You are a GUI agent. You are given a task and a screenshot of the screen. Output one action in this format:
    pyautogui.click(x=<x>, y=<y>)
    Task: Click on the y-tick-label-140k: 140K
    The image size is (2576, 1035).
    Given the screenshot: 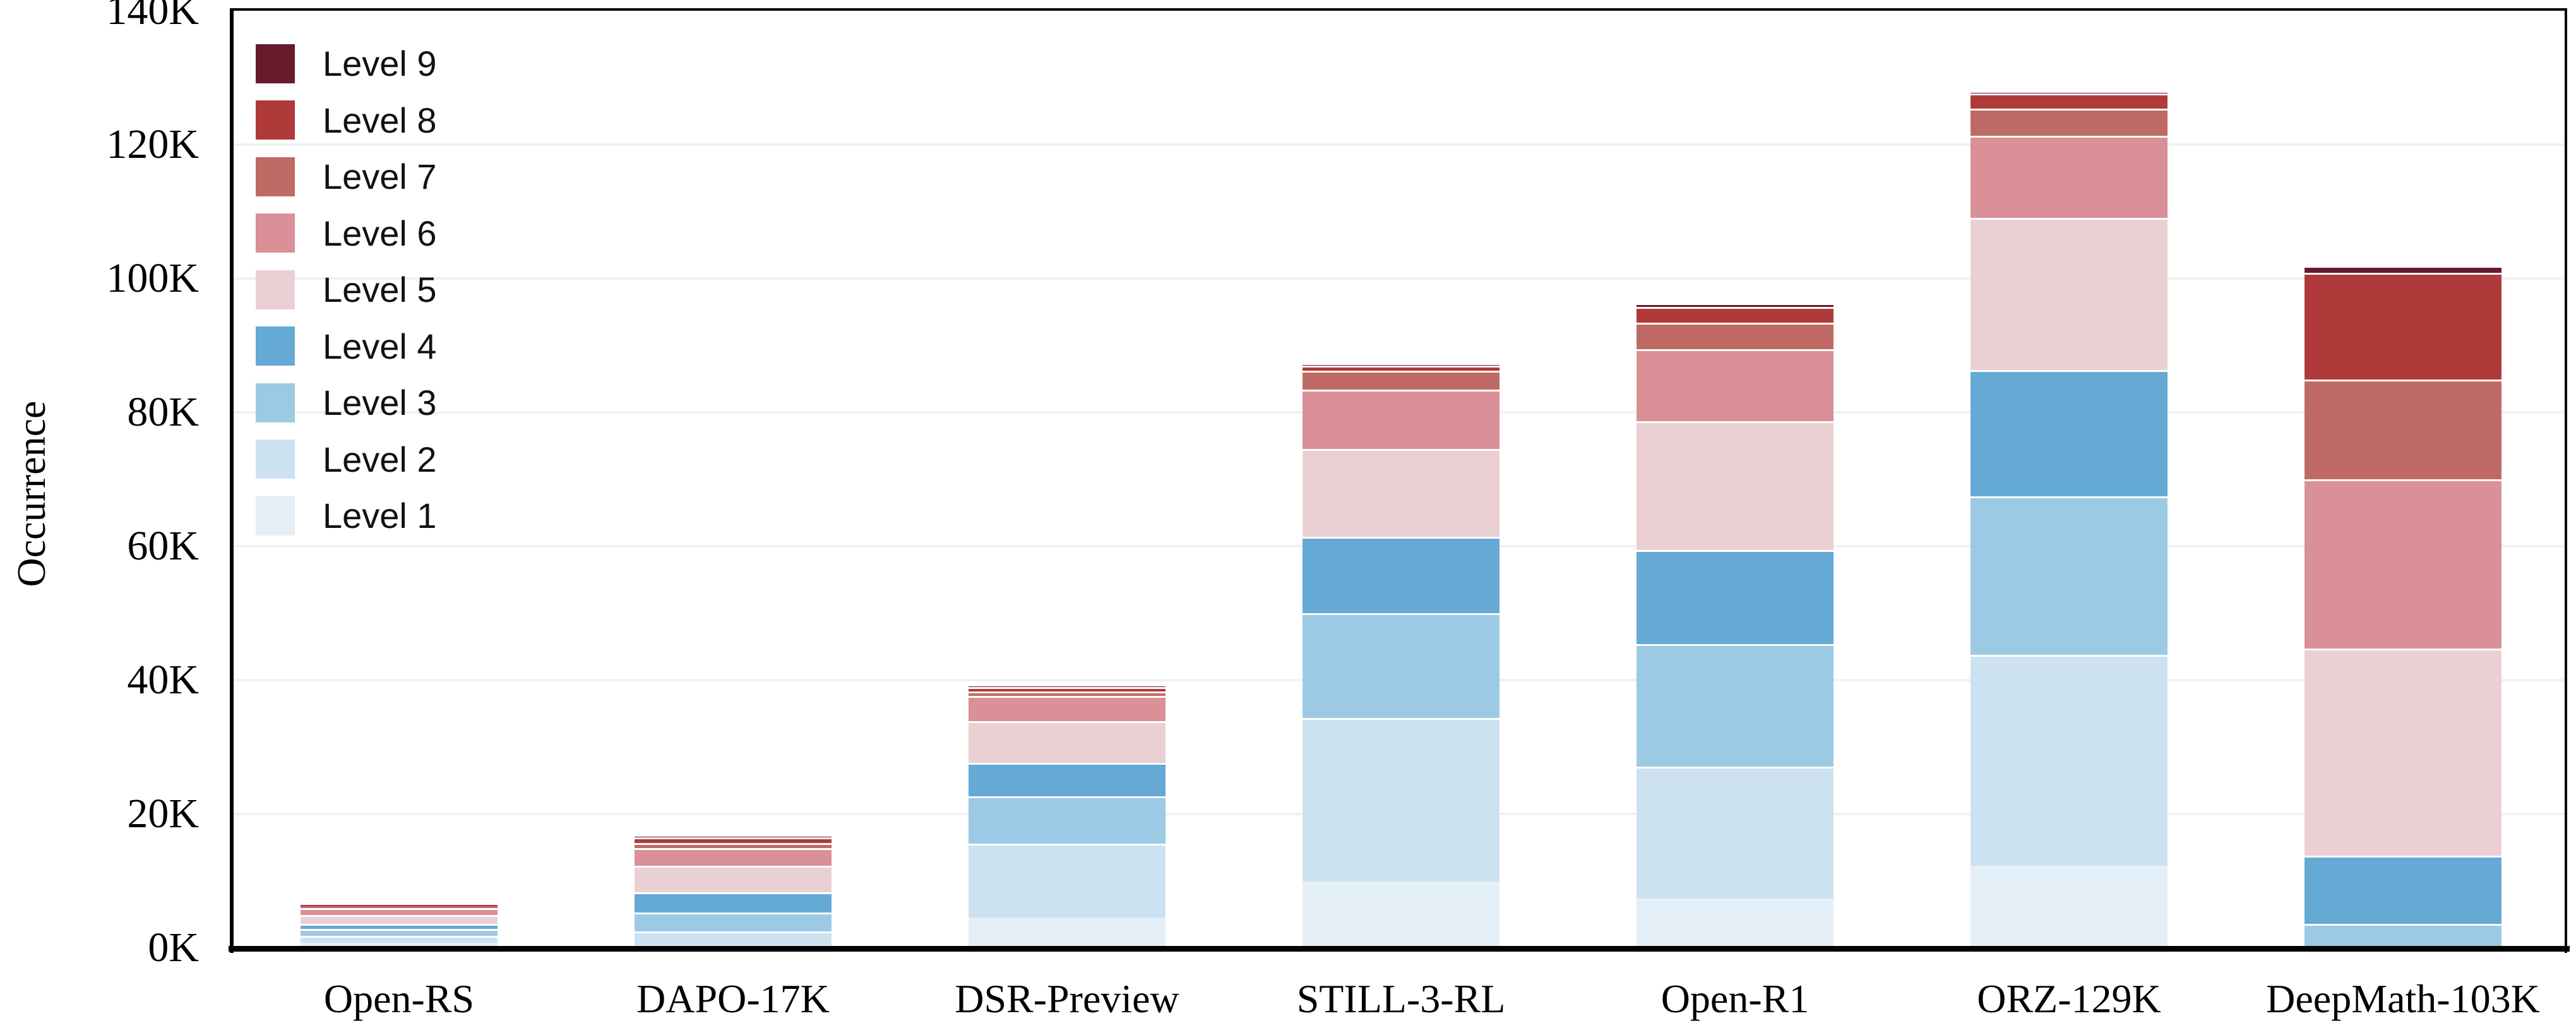 What is the action you would take?
    pyautogui.click(x=152, y=16)
    